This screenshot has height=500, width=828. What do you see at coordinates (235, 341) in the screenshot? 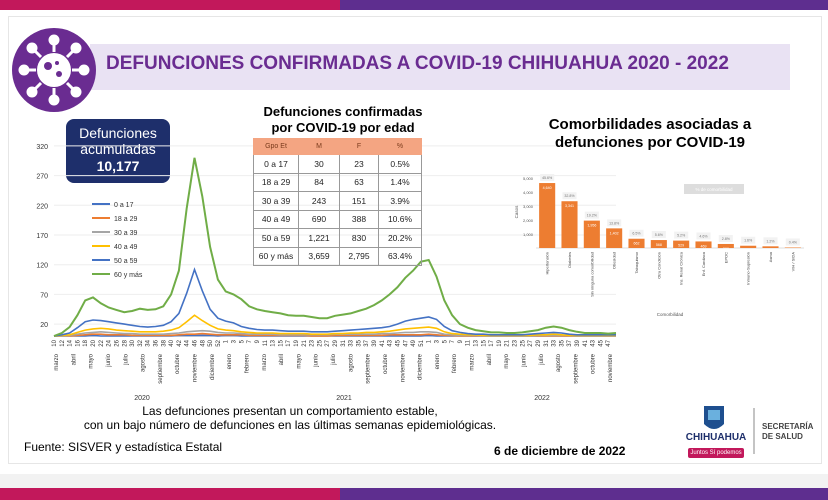
I see `x-week-label: 3` at bounding box center [235, 341].